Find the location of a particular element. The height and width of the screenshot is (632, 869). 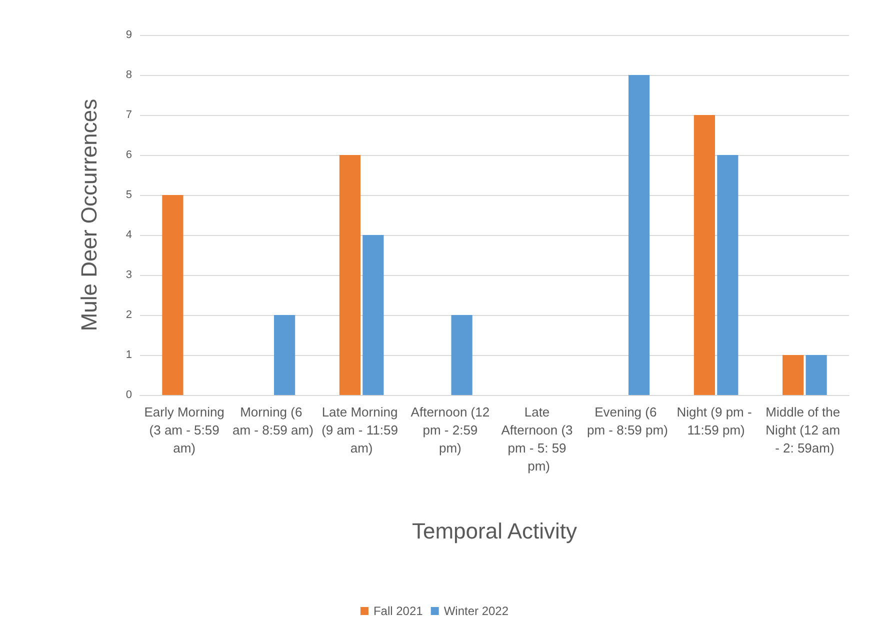

x-tick-label: Afternoon (12 pm - 2:59 pm) is located at coordinates (450, 430).